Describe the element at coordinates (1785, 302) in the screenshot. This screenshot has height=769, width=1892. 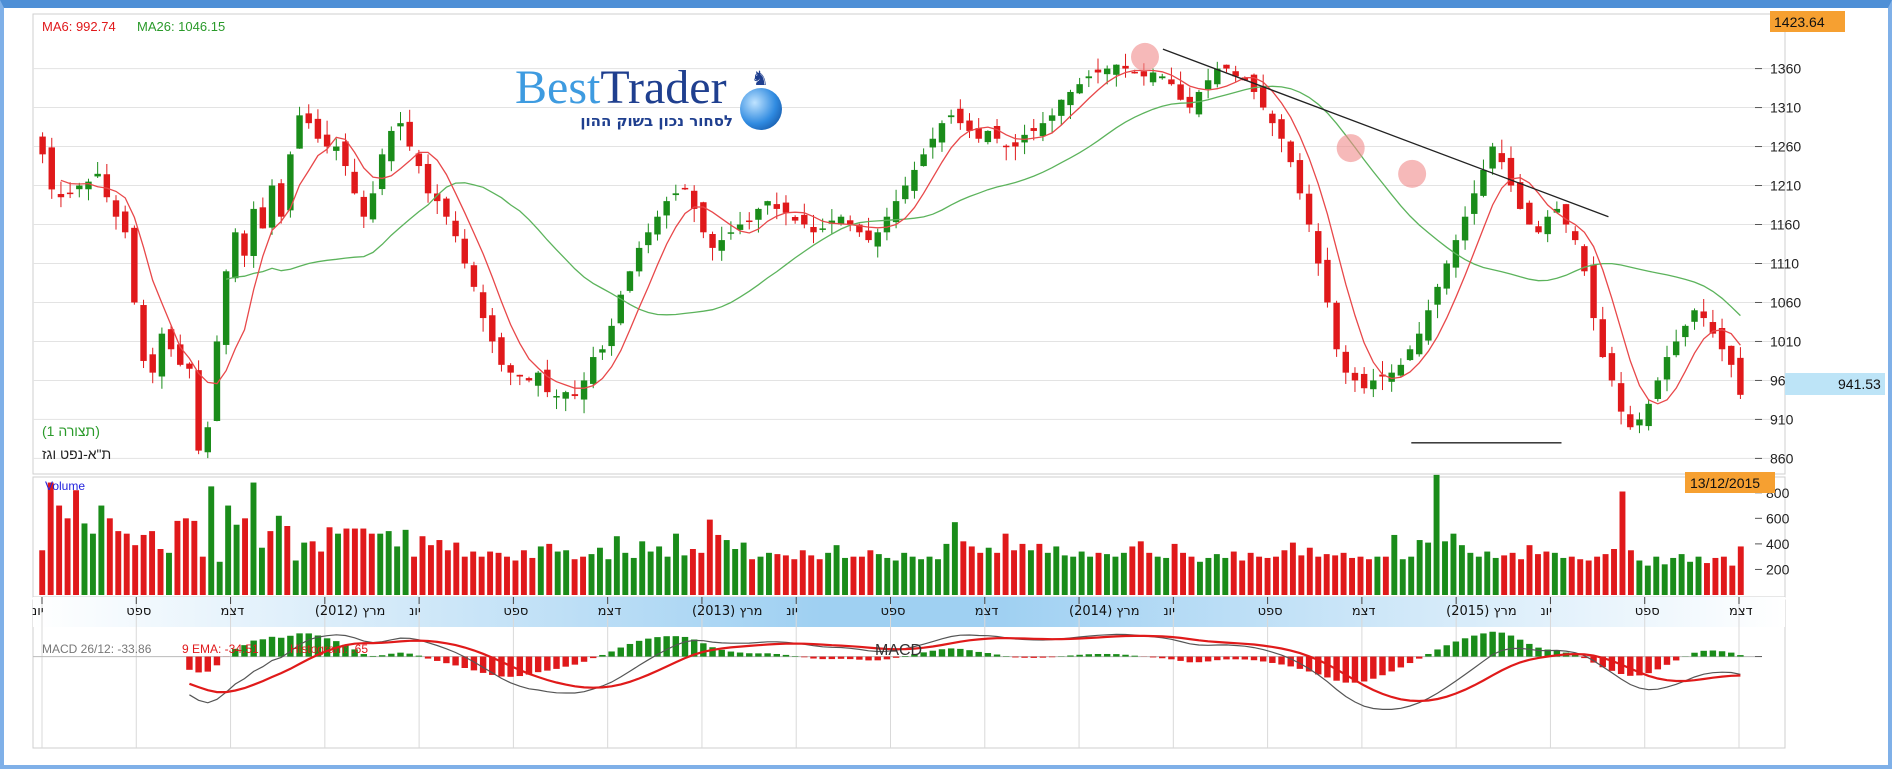
I see `price-tick-label: 1060` at that location.